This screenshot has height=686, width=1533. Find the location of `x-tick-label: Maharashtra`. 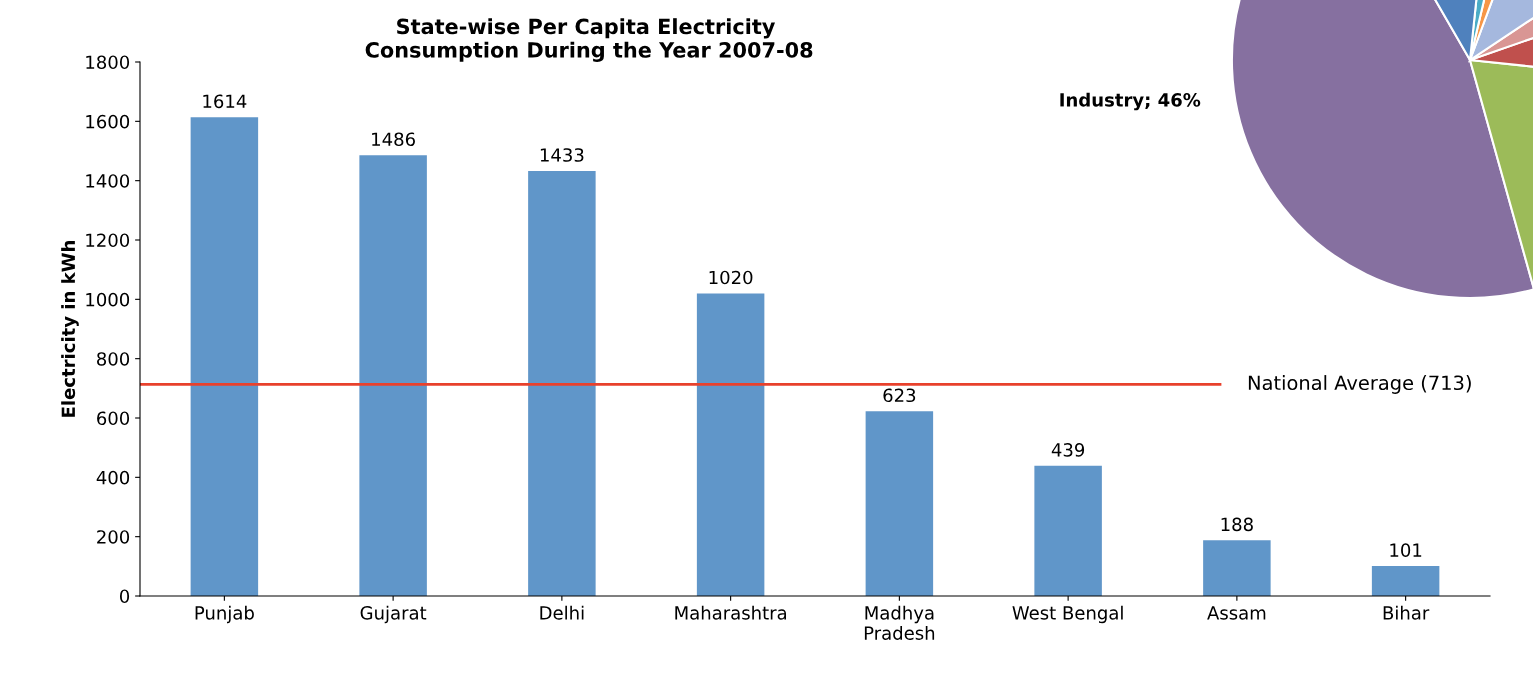

x-tick-label: Maharashtra is located at coordinates (731, 612).